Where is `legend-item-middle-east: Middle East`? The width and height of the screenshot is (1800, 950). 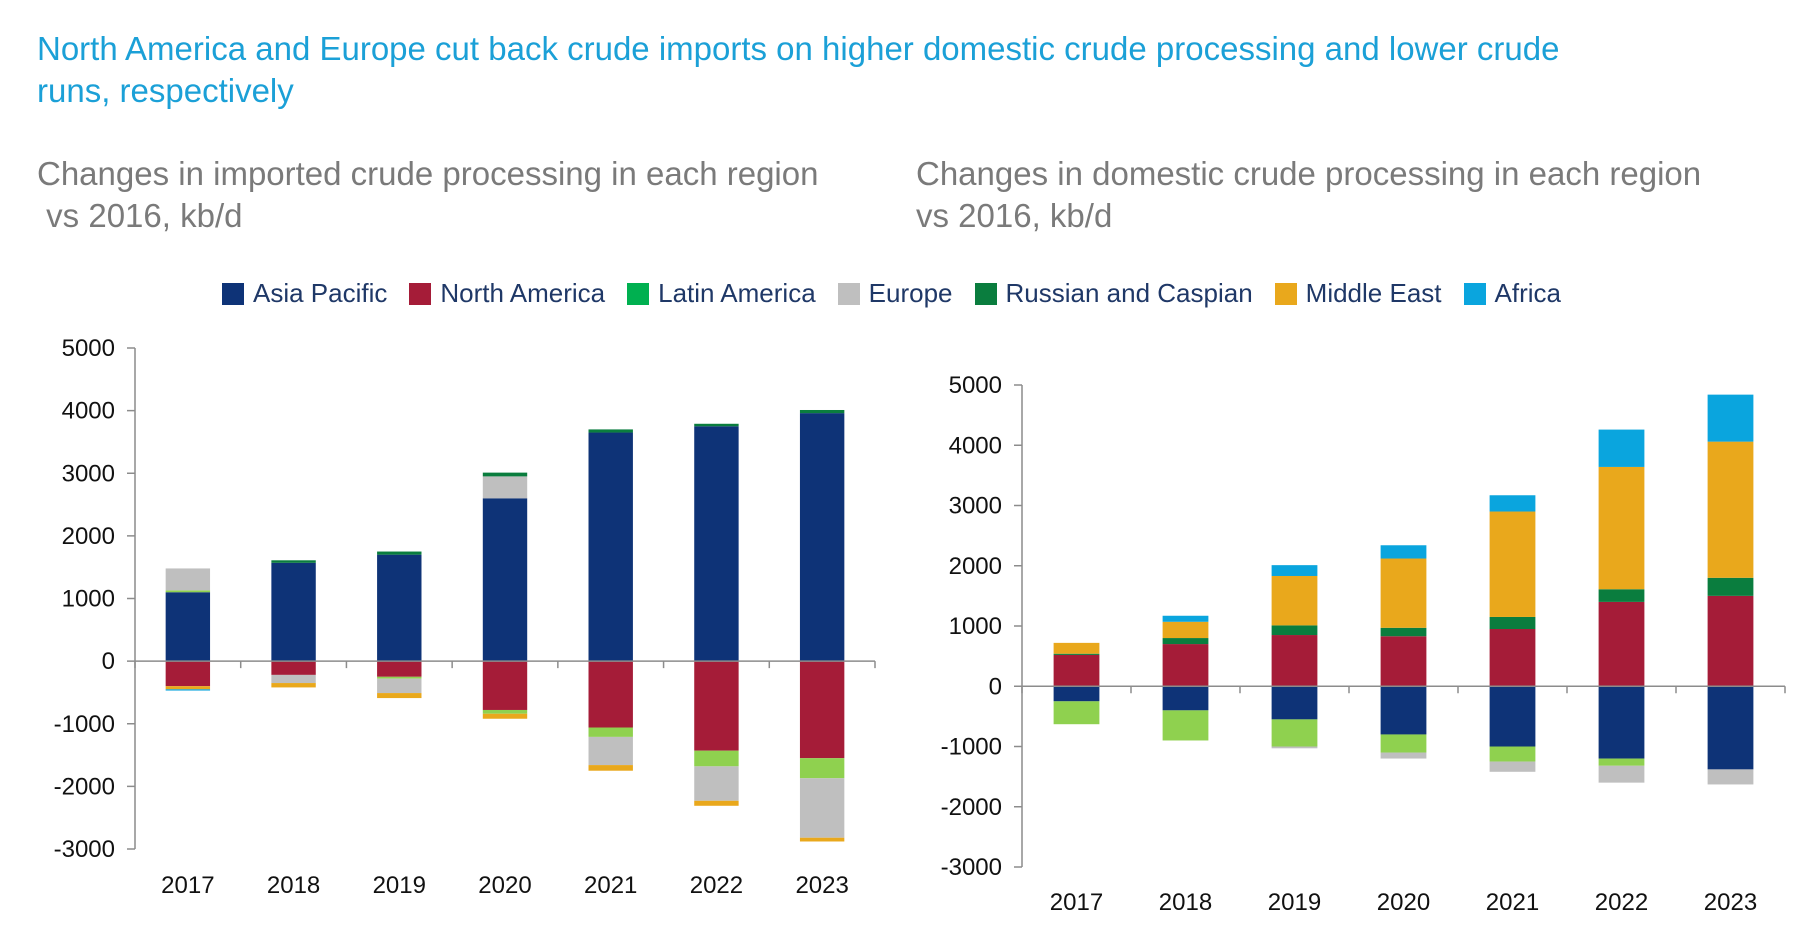
legend-item-middle-east: Middle East is located at coordinates (1358, 293).